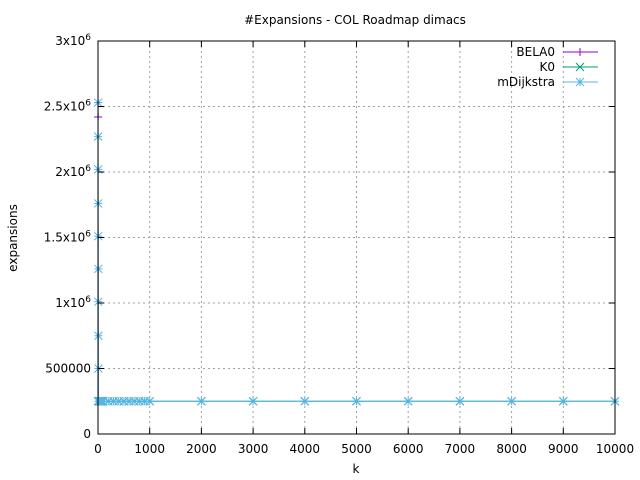 Image resolution: width=640 pixels, height=480 pixels. Describe the element at coordinates (557, 52) in the screenshot. I see `legend-item: BELA0` at that location.